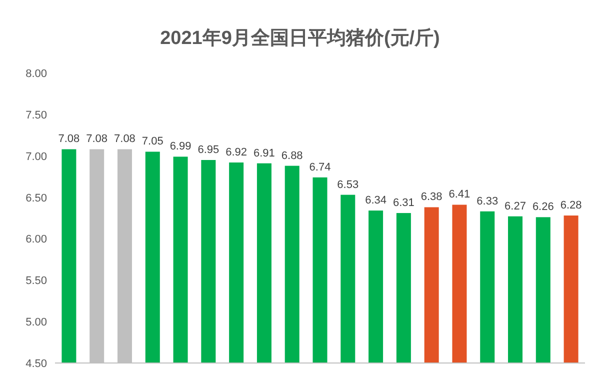  I want to click on y-tick-label: 4.50, so click(36, 364).